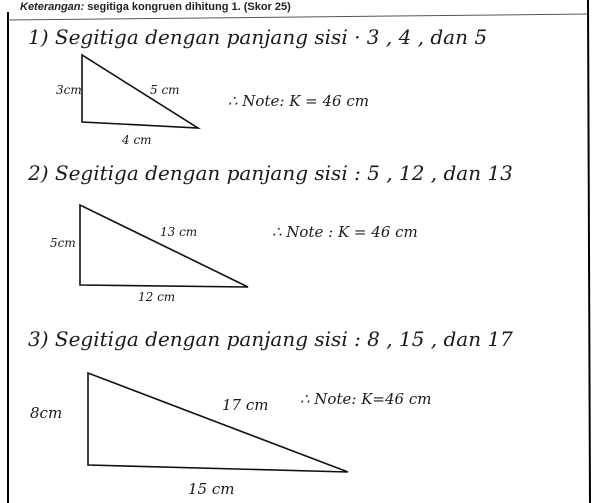  I want to click on paper-right-edge, so click(589, 251).